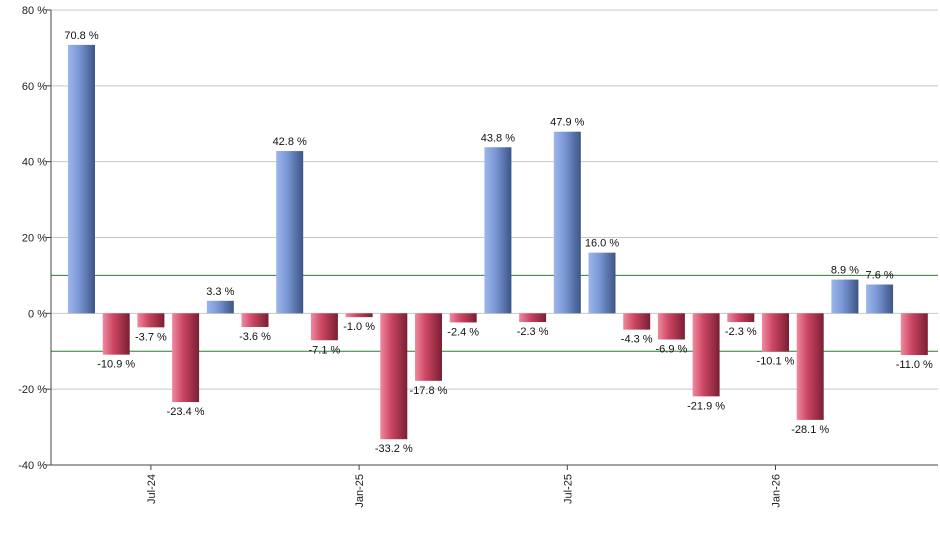 This screenshot has height=550, width=940. I want to click on data-label: 70.8 %, so click(81, 36).